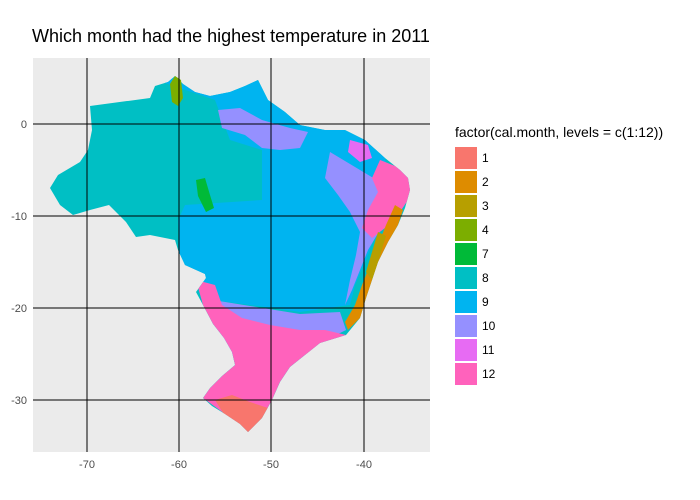 The image size is (700, 500). What do you see at coordinates (489, 326) in the screenshot?
I see `legend-label: 10` at bounding box center [489, 326].